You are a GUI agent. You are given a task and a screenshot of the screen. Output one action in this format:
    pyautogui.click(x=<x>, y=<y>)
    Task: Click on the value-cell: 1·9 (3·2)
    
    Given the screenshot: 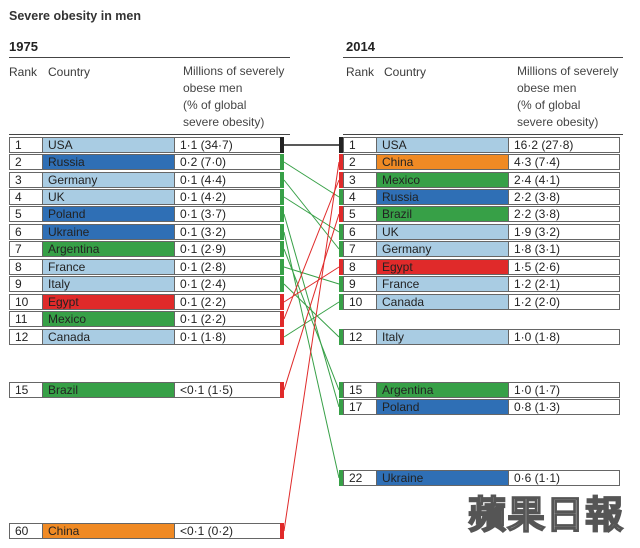 What is the action you would take?
    pyautogui.click(x=564, y=232)
    